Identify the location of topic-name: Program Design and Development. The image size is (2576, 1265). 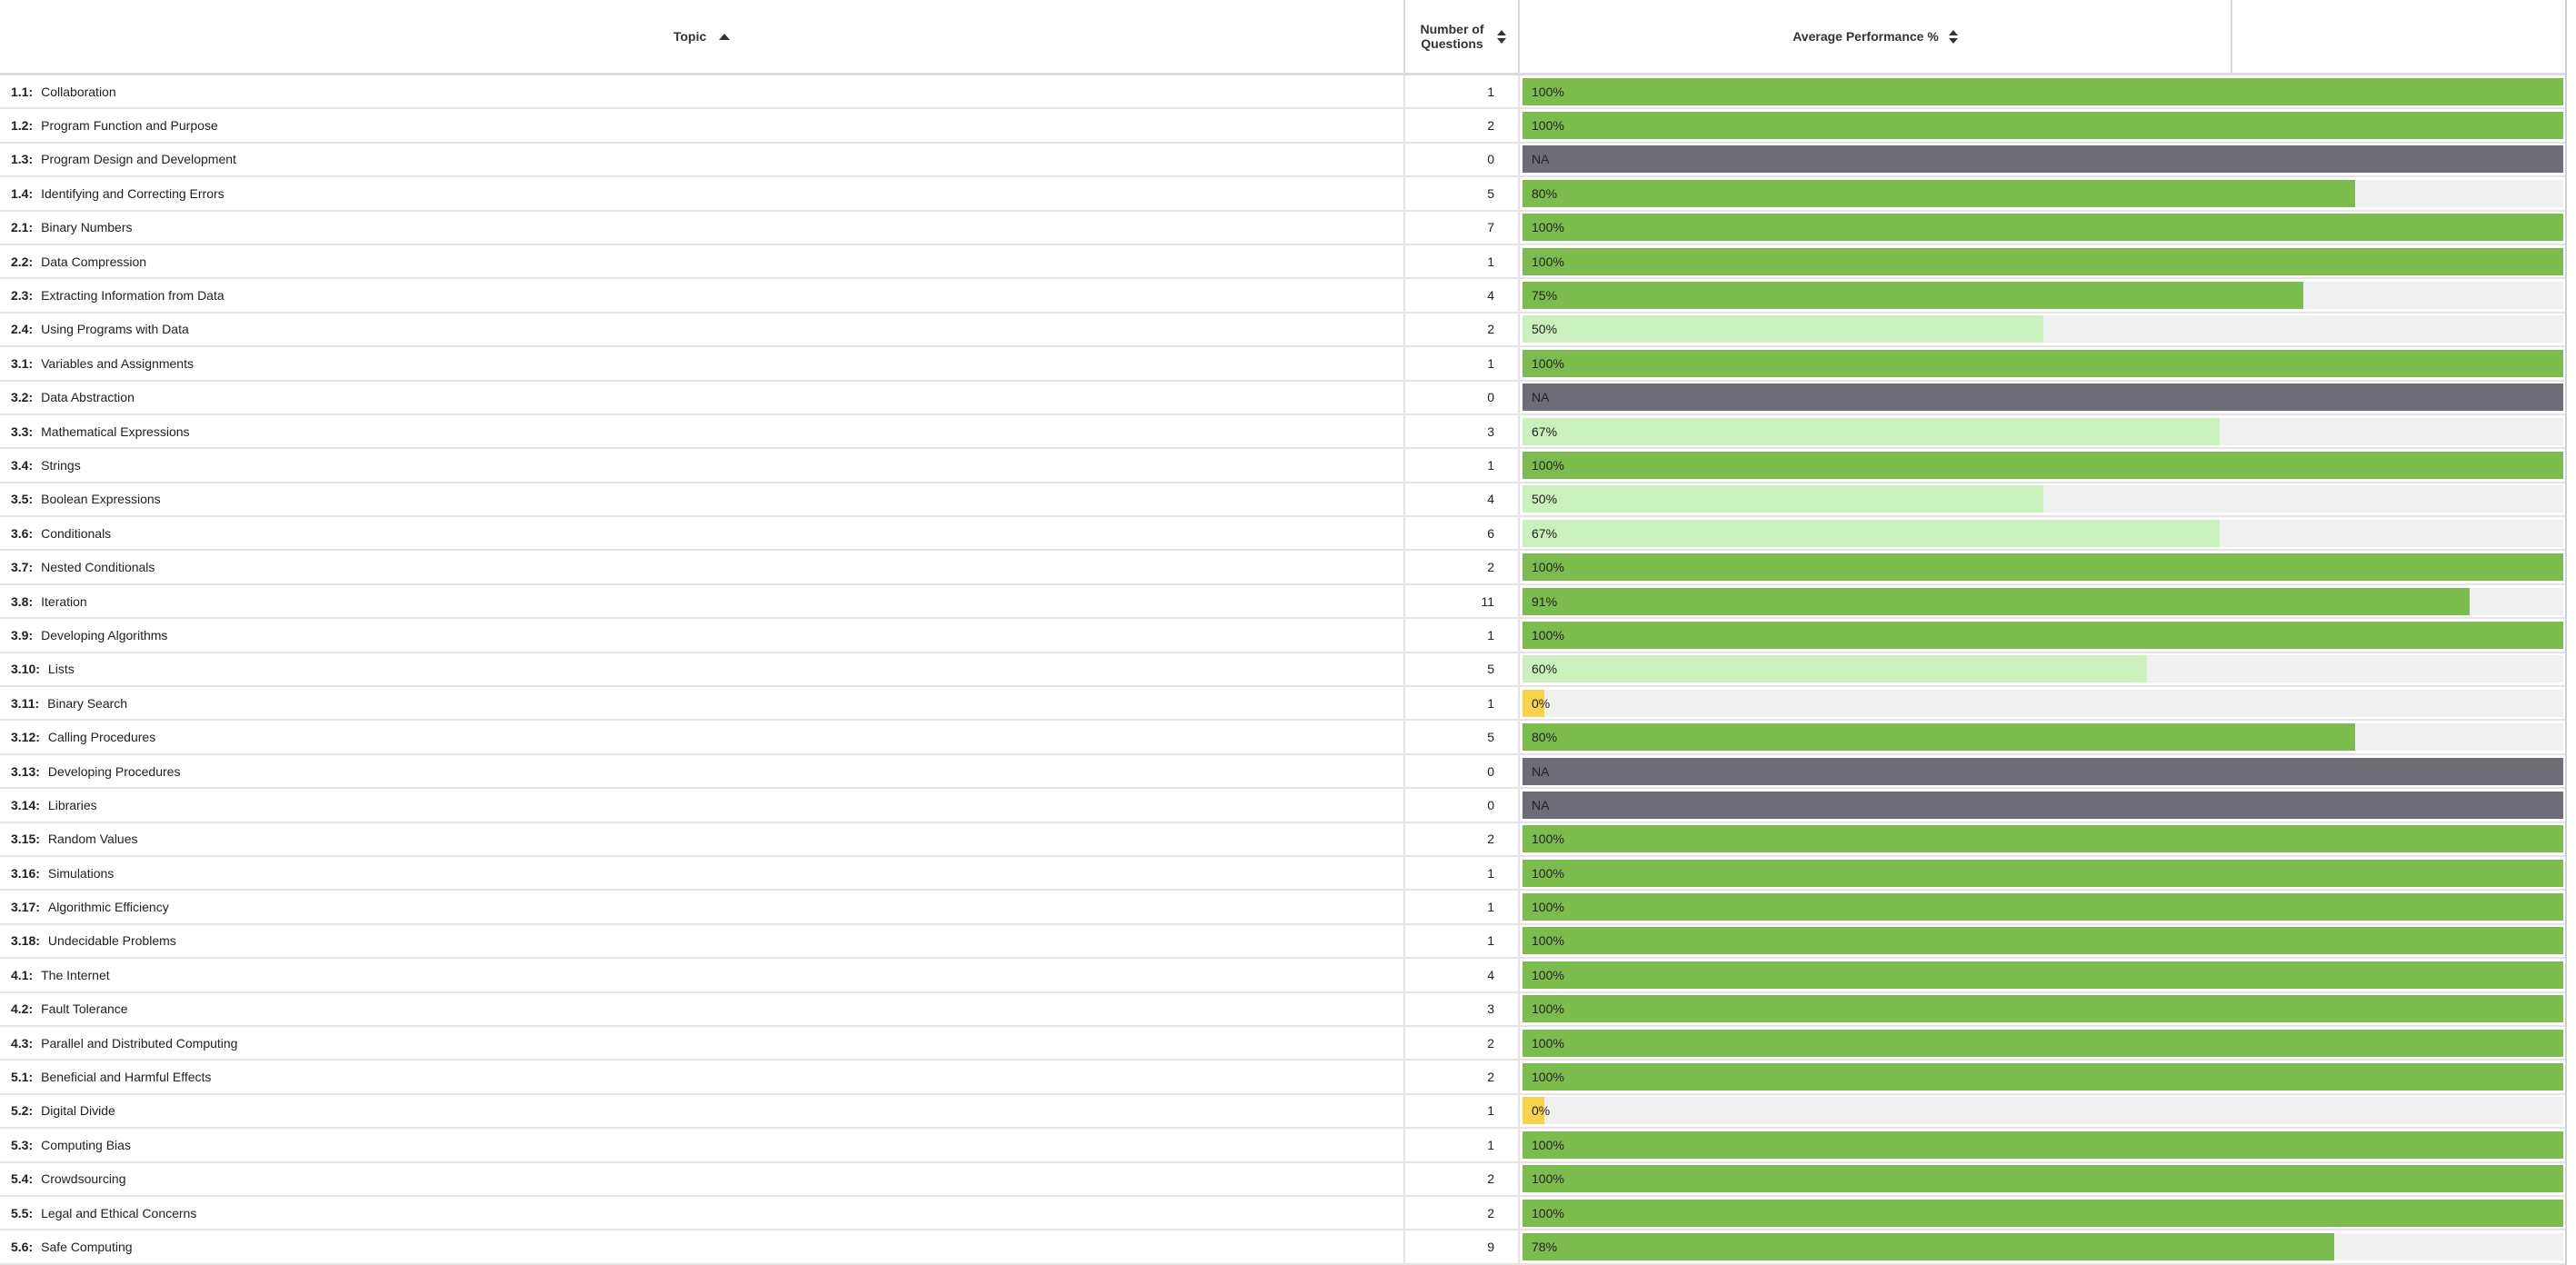
(138, 160).